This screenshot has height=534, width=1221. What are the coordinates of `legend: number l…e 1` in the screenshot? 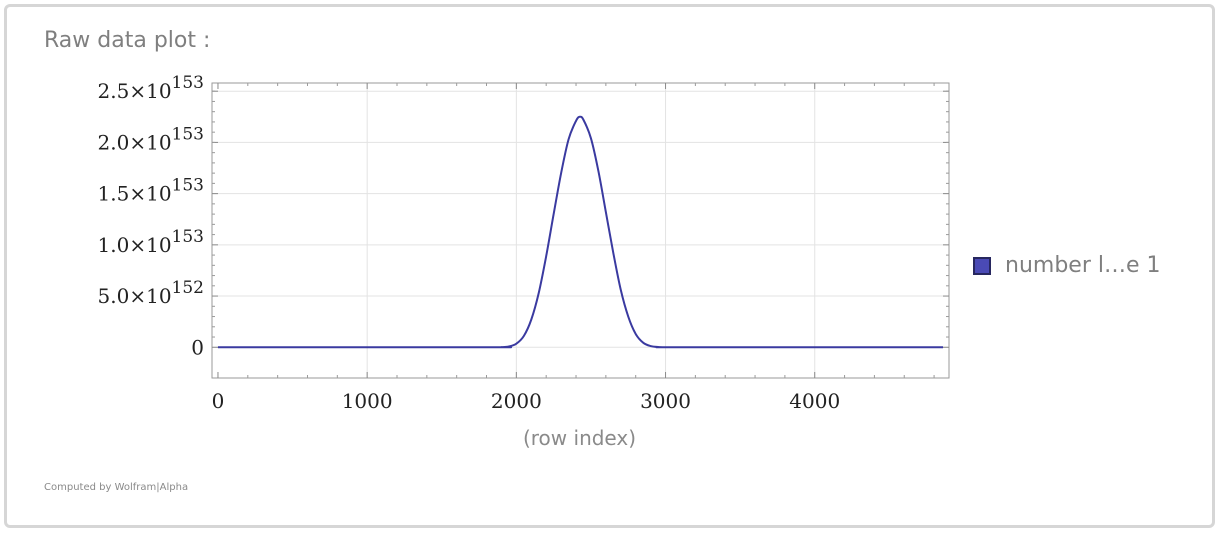 It's located at (1067, 265).